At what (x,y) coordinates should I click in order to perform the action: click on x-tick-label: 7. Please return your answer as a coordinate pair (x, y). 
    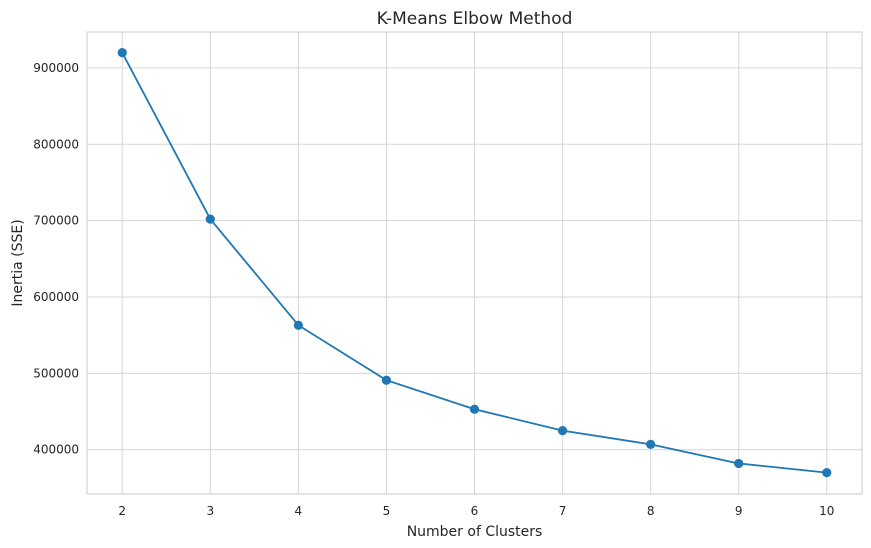
    Looking at the image, I should click on (563, 511).